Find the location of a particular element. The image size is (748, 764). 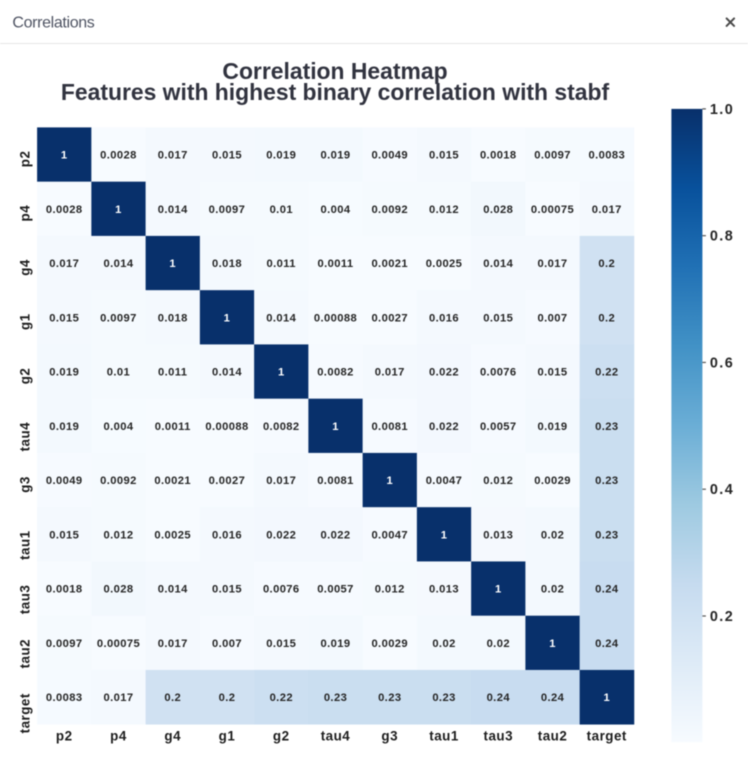

svg-text: 0.4 is located at coordinates (722, 490).